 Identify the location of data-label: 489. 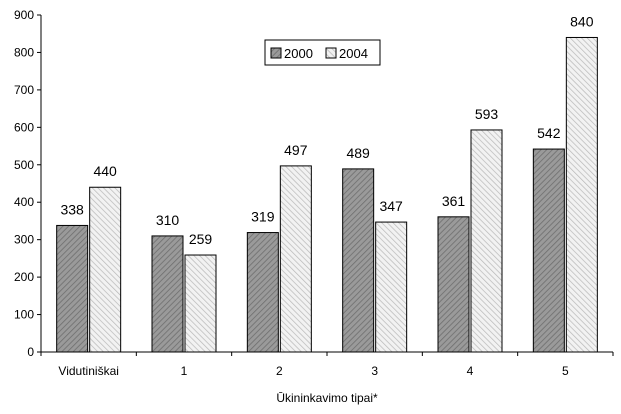
(358, 153).